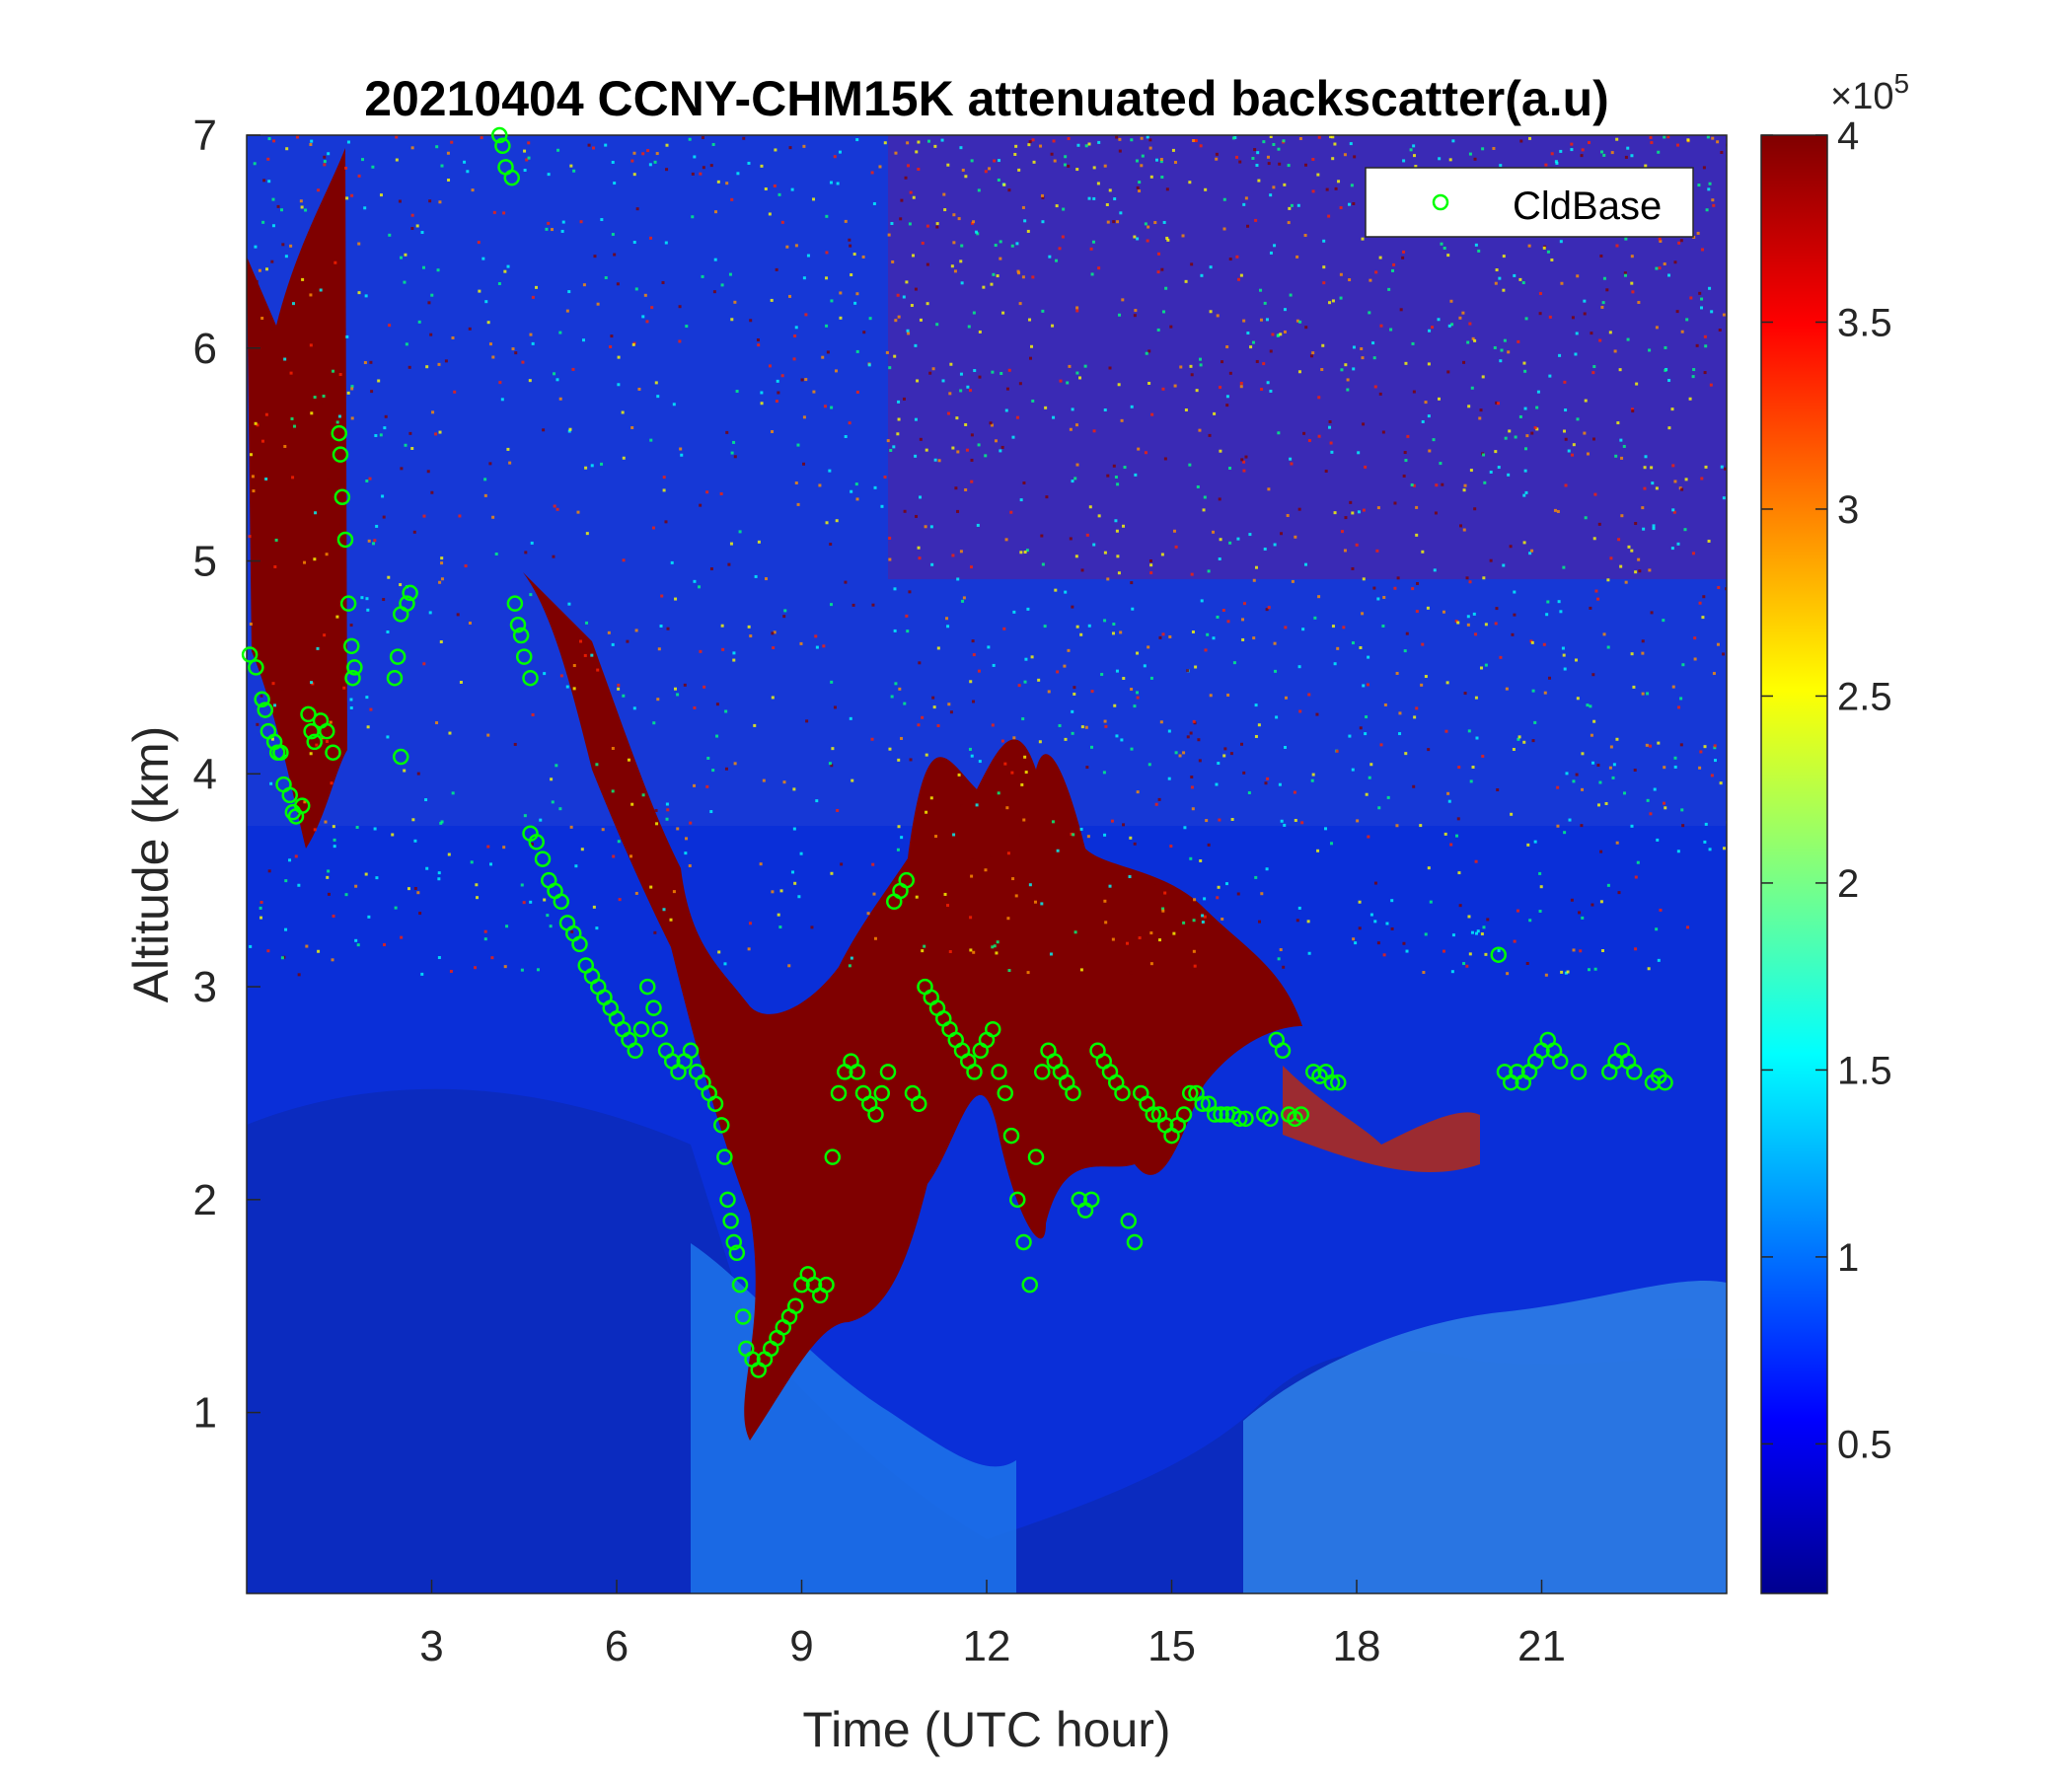 The image size is (2072, 1776). Describe the element at coordinates (205, 1200) in the screenshot. I see `y-tick-label: 2` at that location.